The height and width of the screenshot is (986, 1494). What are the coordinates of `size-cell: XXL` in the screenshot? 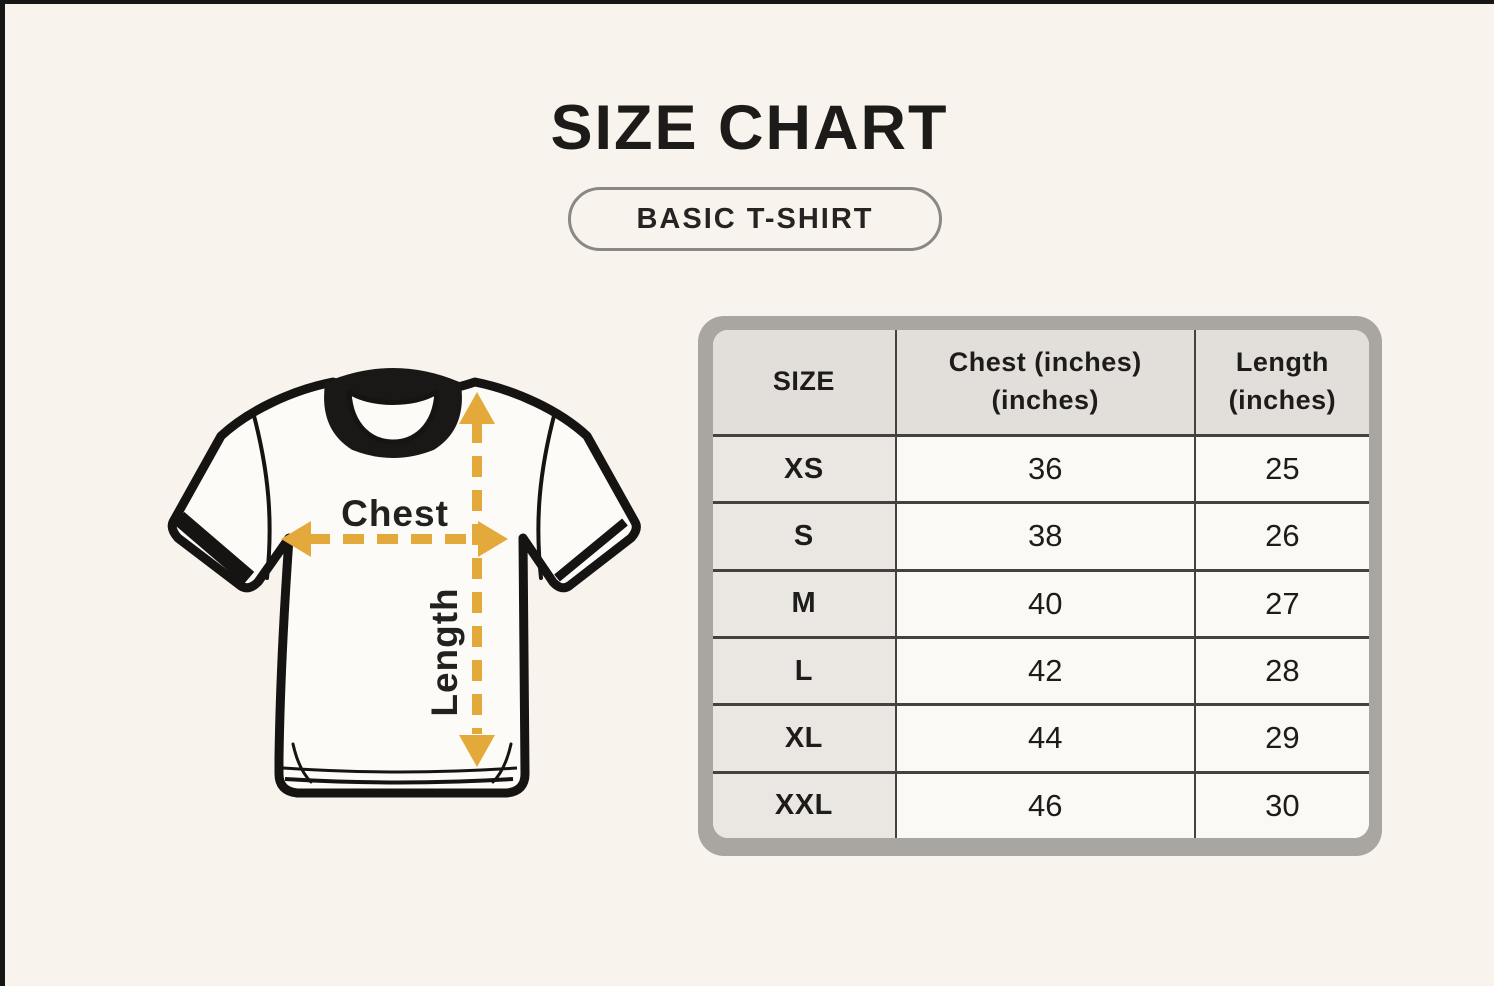 It's located at (804, 804).